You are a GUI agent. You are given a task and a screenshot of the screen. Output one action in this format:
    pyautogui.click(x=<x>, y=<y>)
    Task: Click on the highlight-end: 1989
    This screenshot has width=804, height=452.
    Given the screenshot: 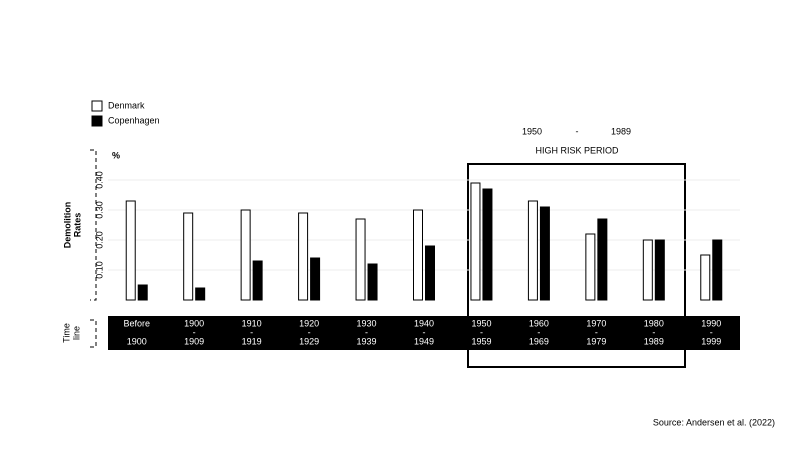 What is the action you would take?
    pyautogui.click(x=621, y=131)
    